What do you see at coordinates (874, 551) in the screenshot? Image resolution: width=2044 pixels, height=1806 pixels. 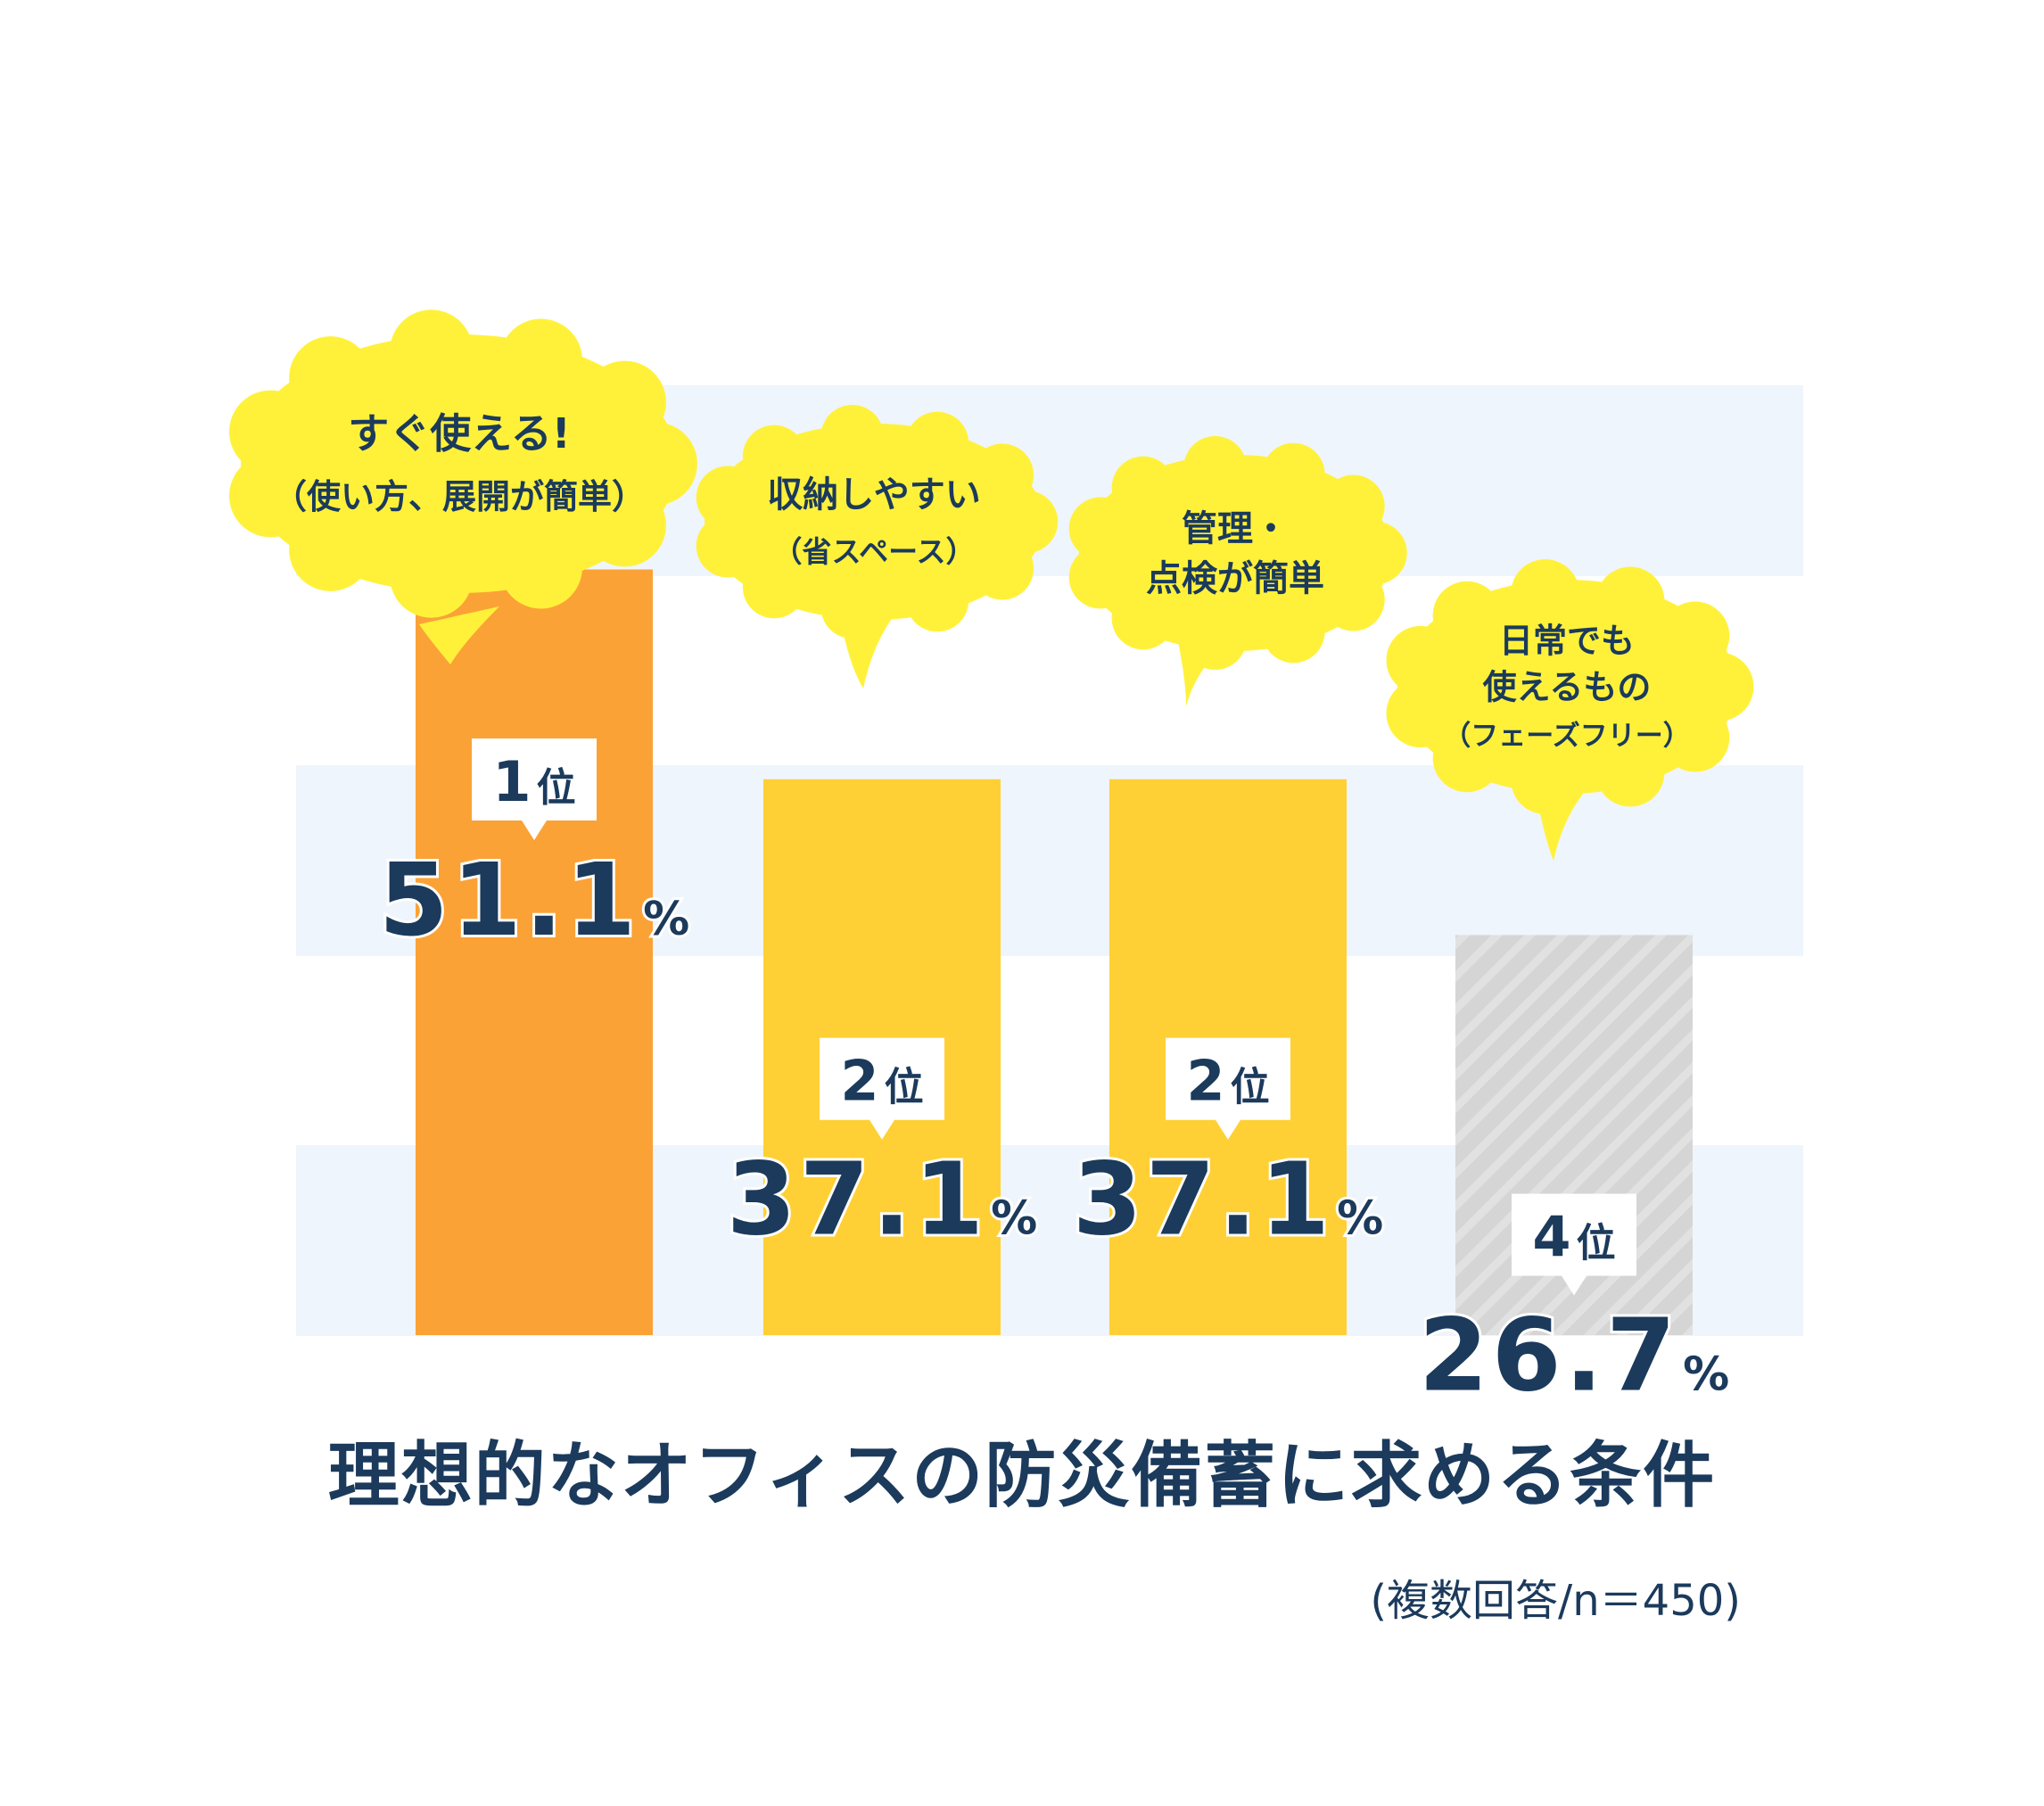 I see `bubble-text: （省スペース）` at bounding box center [874, 551].